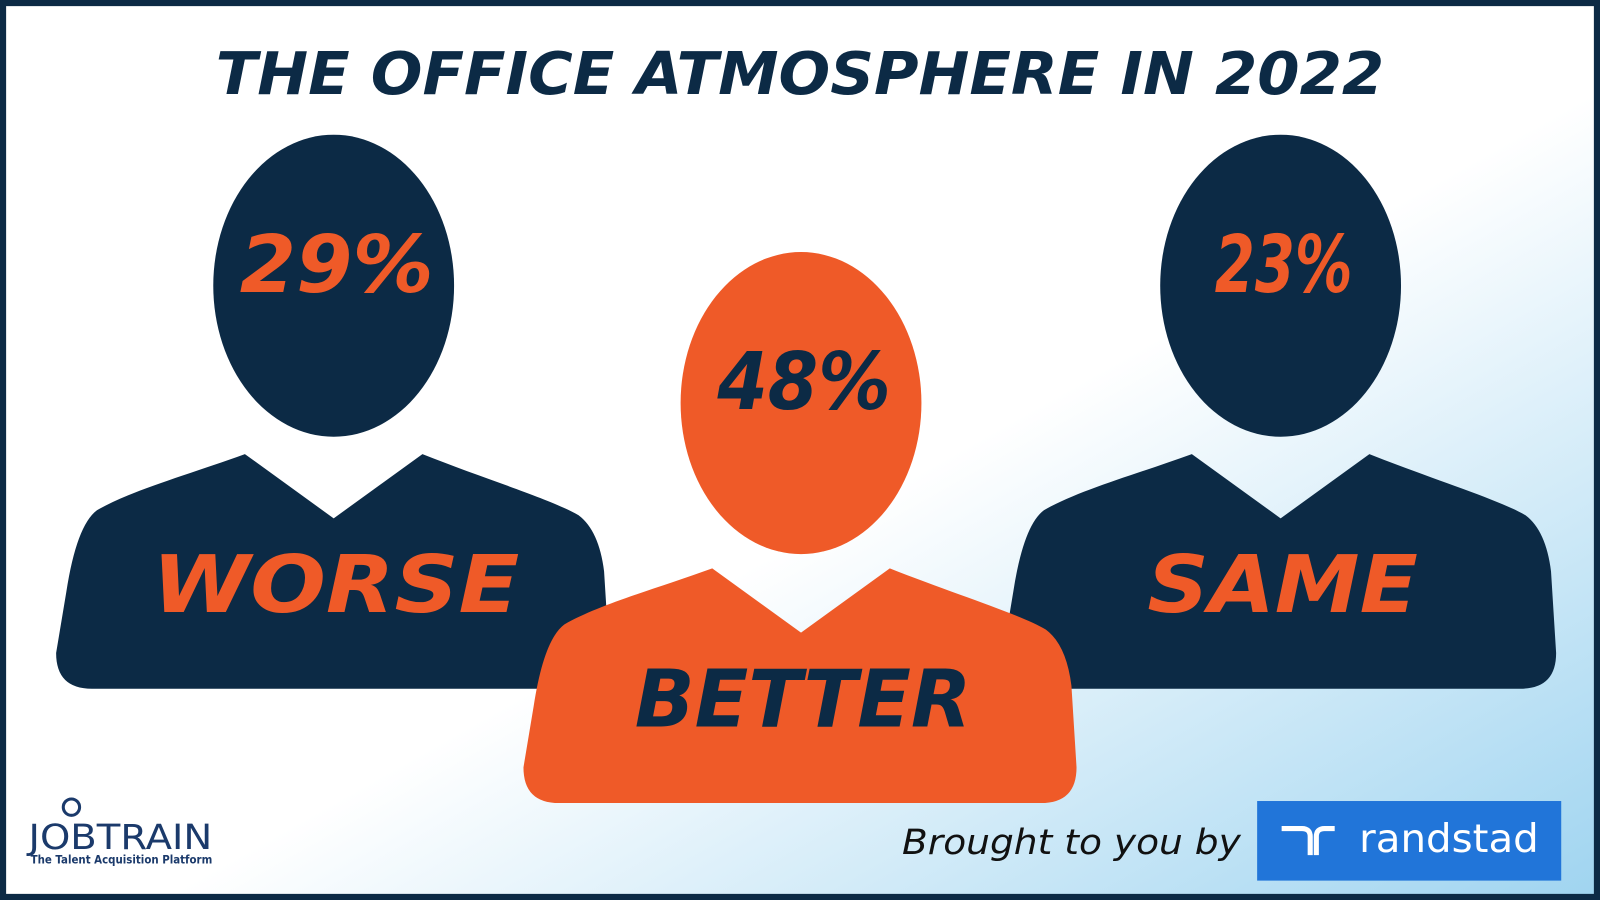 This screenshot has width=1600, height=900. What do you see at coordinates (1284, 264) in the screenshot?
I see `percentage: 23%` at bounding box center [1284, 264].